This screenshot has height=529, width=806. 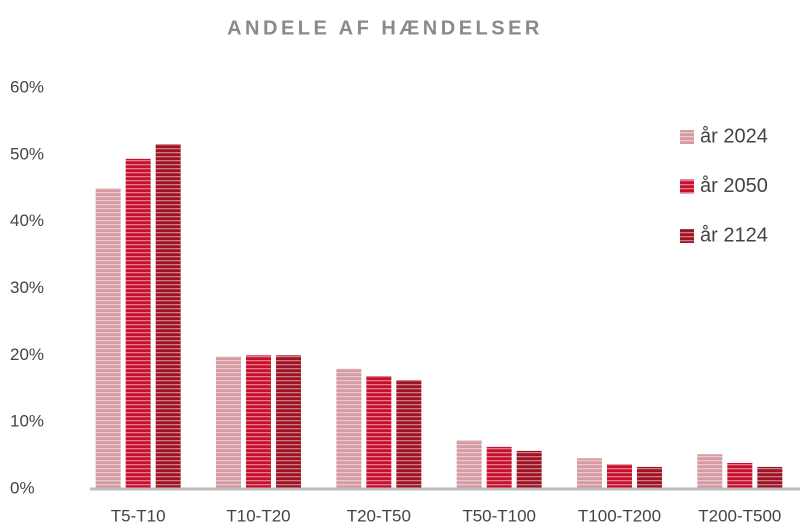 I want to click on y-tick-label: 40%, so click(x=27, y=220).